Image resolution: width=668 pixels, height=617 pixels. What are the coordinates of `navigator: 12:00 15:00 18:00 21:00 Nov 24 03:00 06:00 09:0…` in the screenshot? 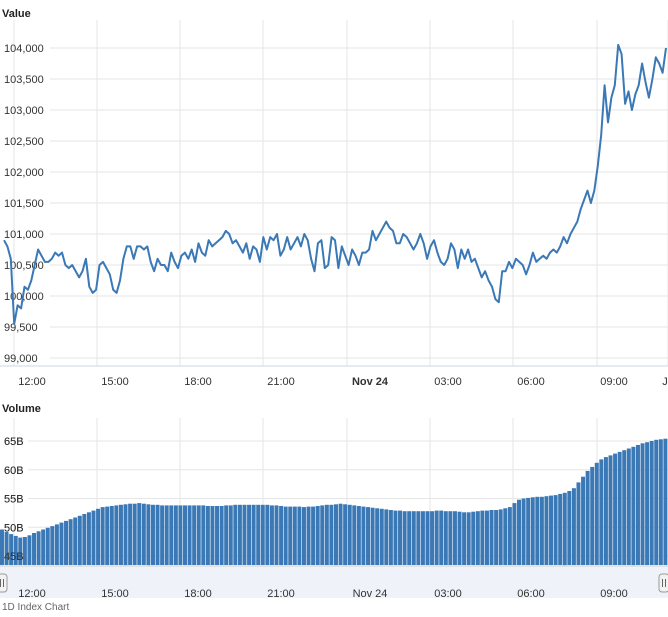 It's located at (334, 582).